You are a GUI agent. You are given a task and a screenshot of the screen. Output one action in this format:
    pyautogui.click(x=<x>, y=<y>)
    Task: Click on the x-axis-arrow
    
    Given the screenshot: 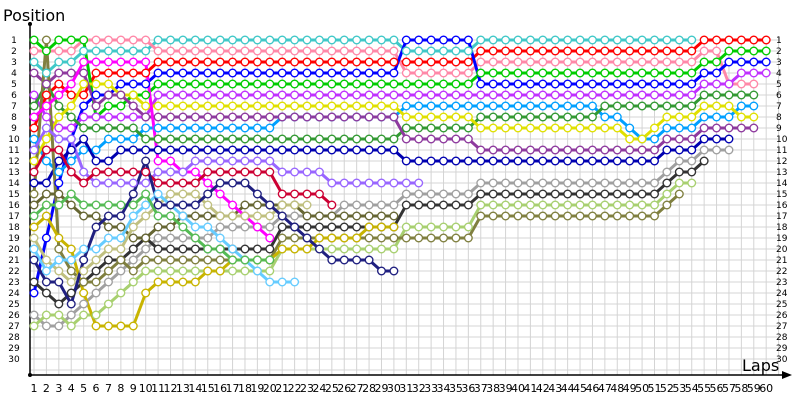 What is the action you would take?
    pyautogui.click(x=787, y=375)
    